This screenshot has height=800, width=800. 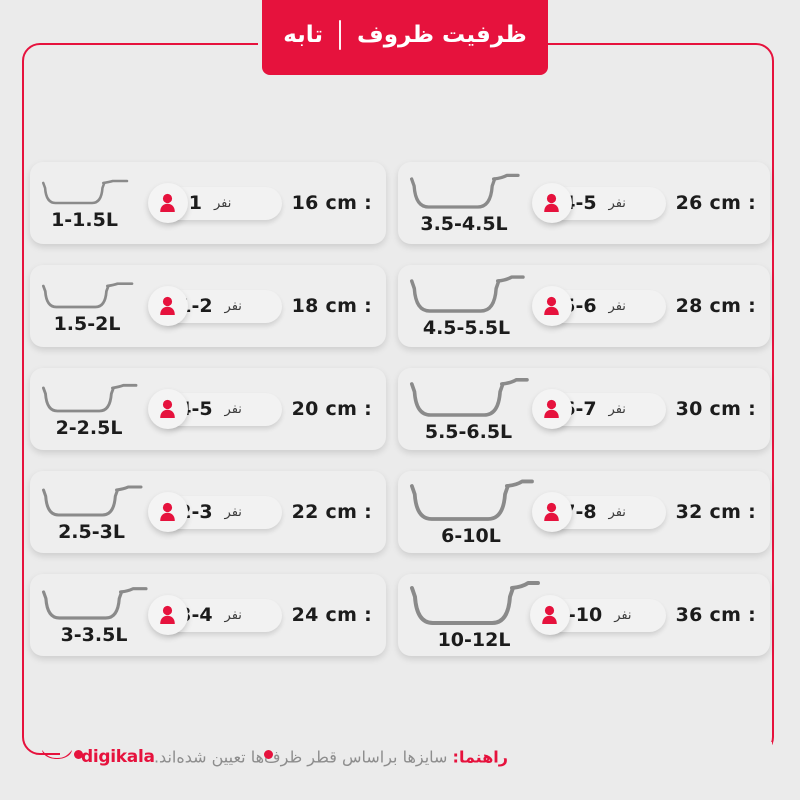 What do you see at coordinates (442, 34) in the screenshot?
I see `page-title: ظرفیت ظروف` at bounding box center [442, 34].